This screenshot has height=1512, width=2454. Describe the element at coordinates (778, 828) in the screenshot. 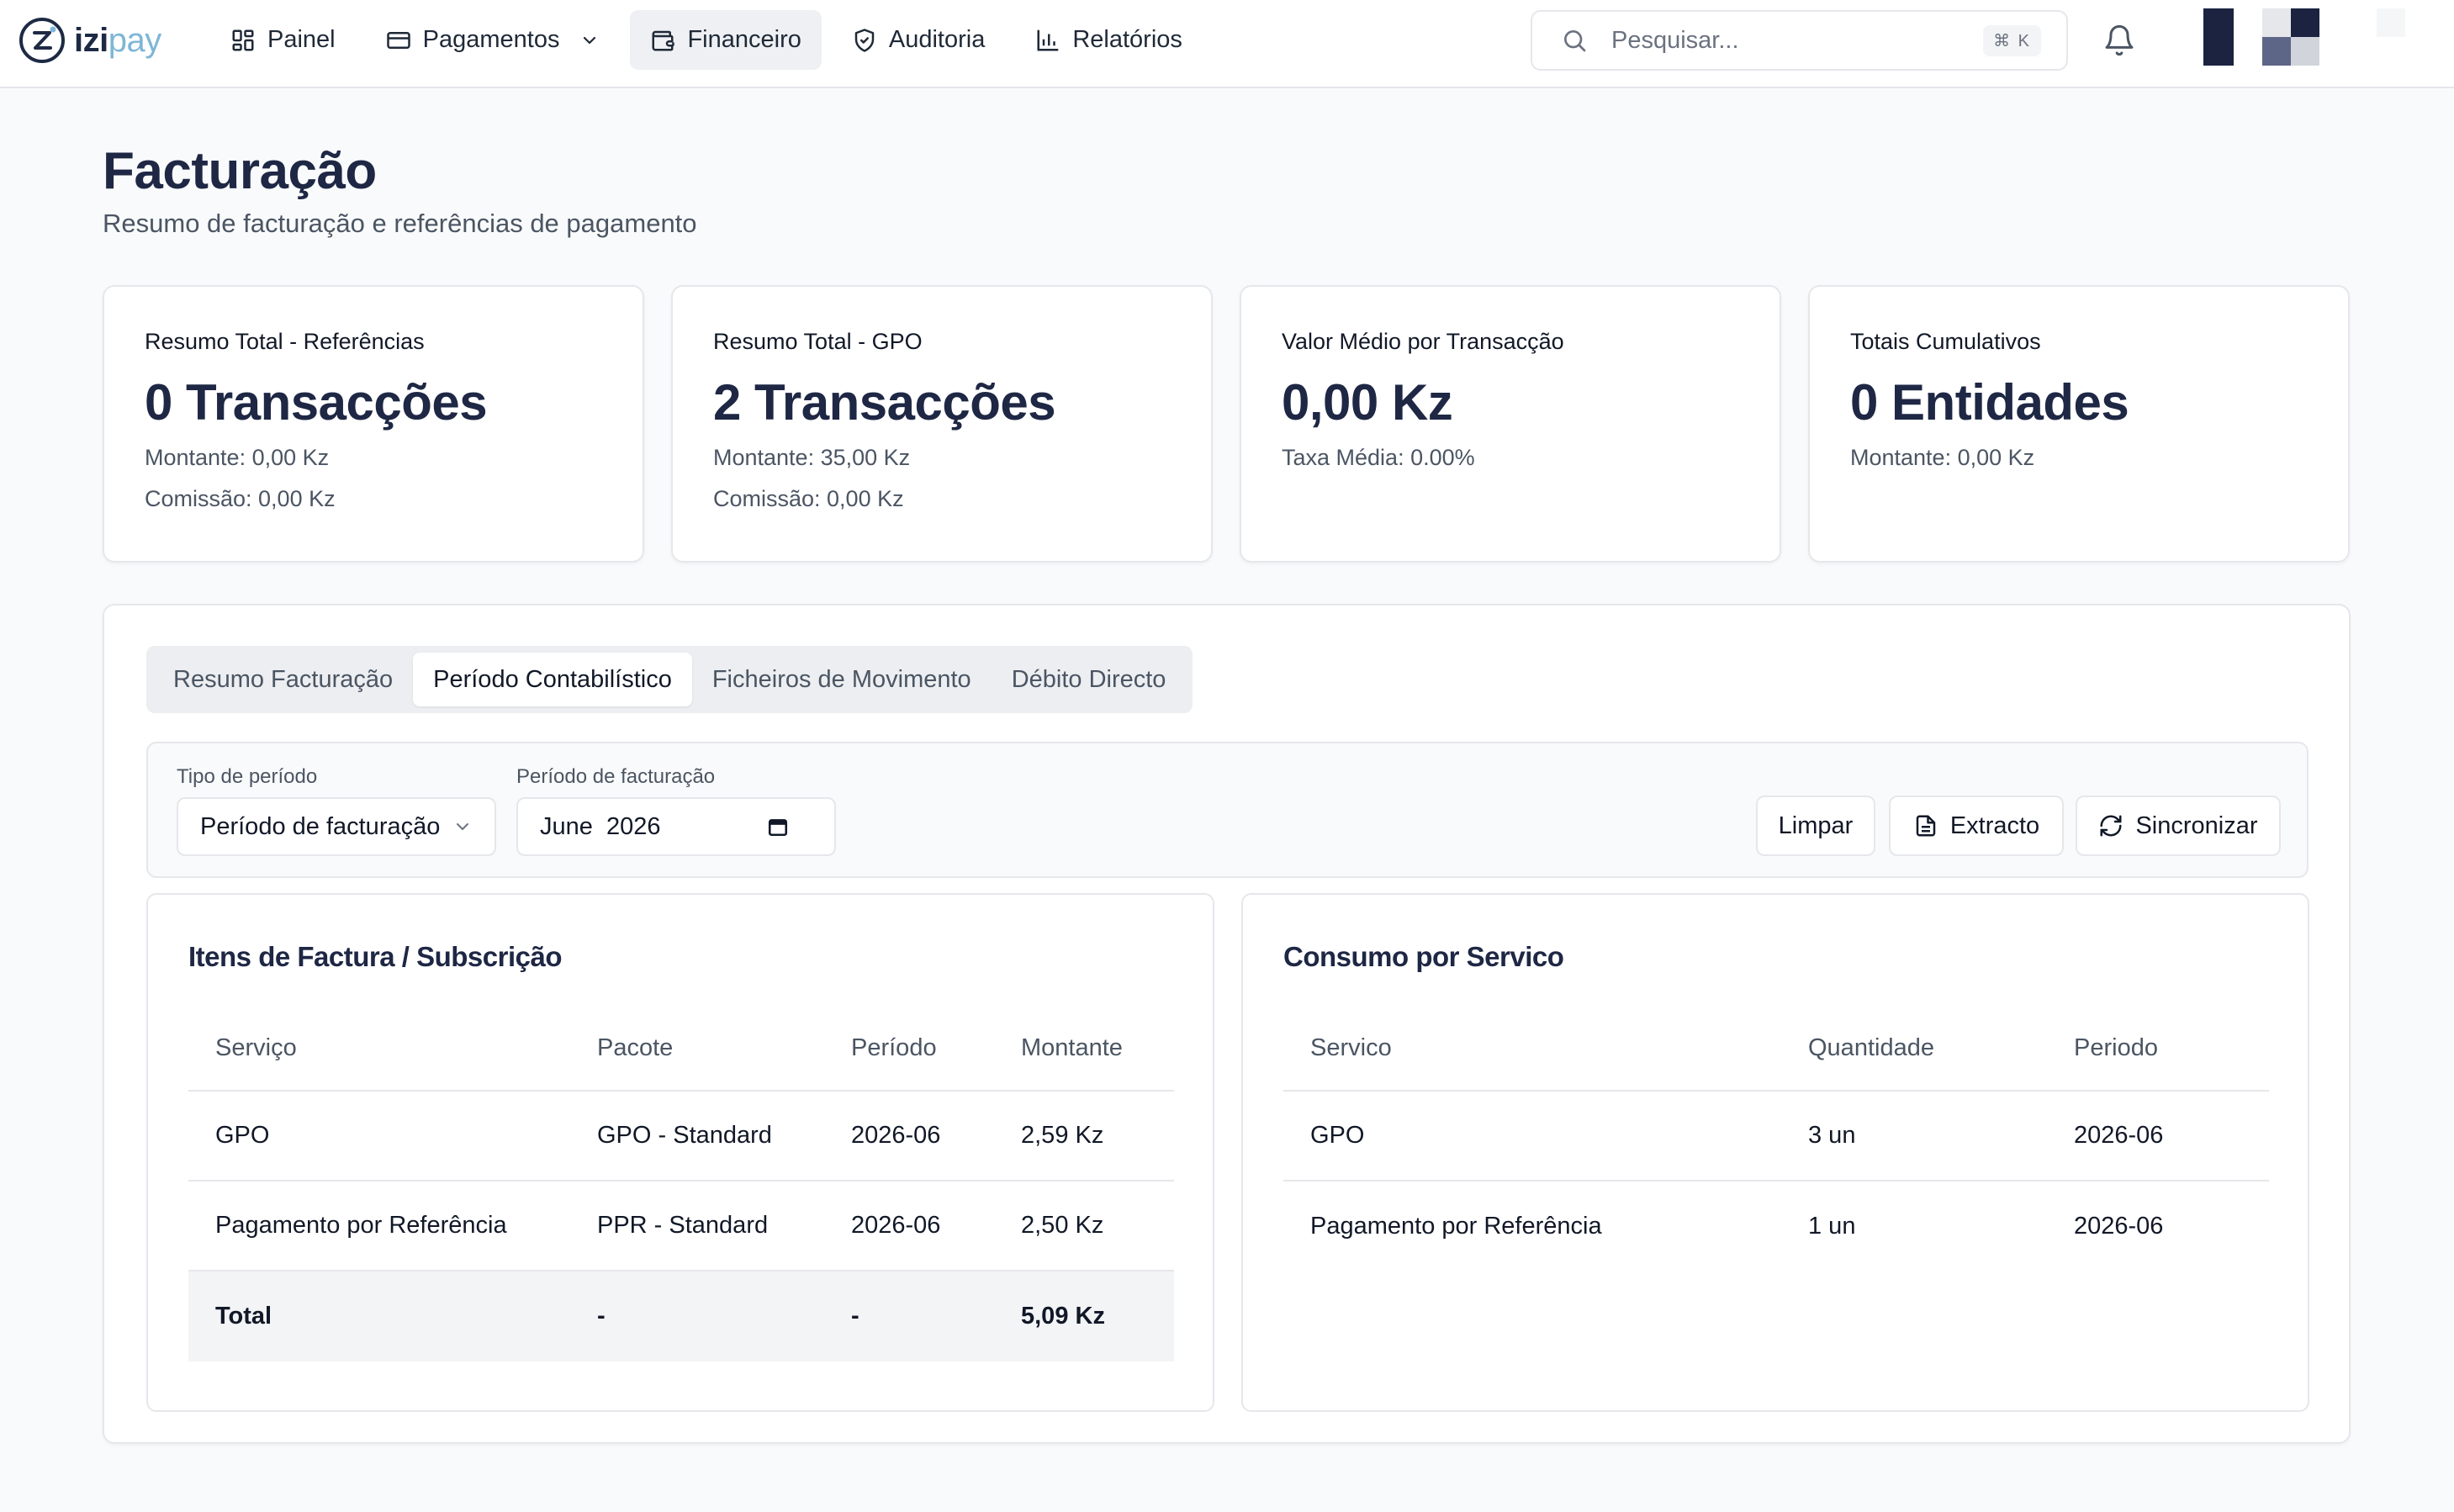

I see `calendar-icon` at that location.